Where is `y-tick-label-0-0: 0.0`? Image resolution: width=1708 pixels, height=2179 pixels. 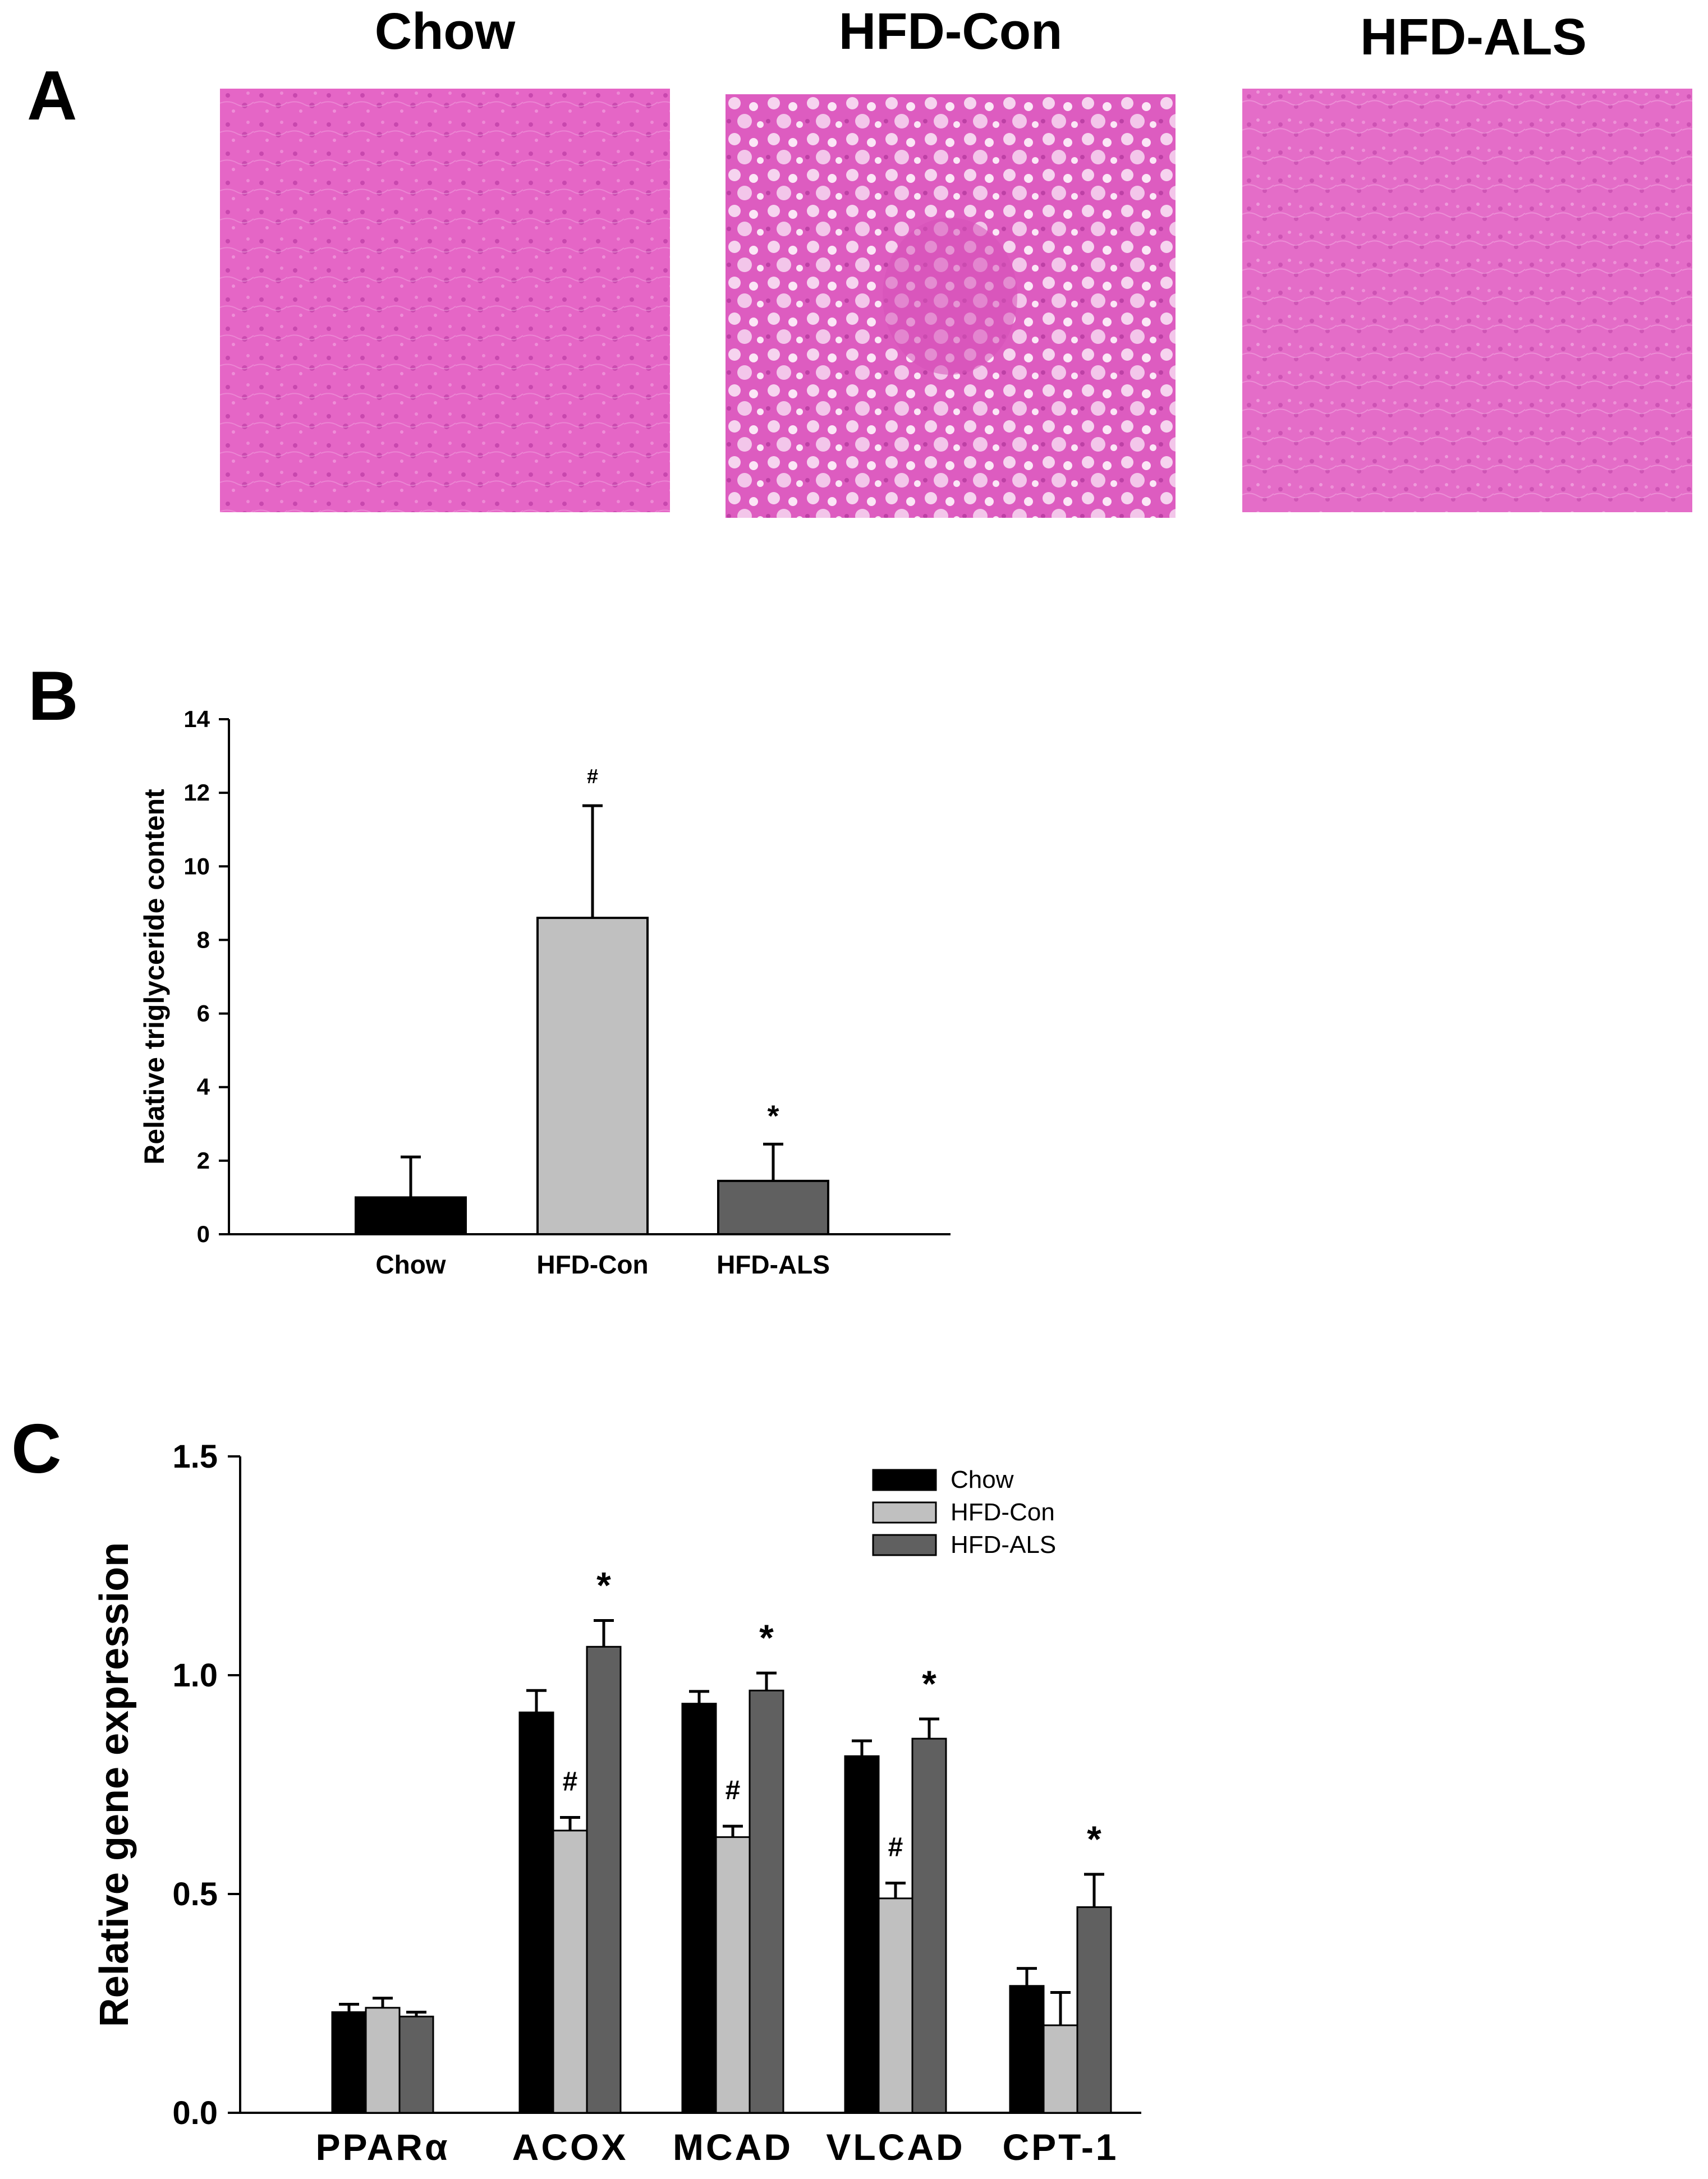 y-tick-label-0-0: 0.0 is located at coordinates (195, 2113).